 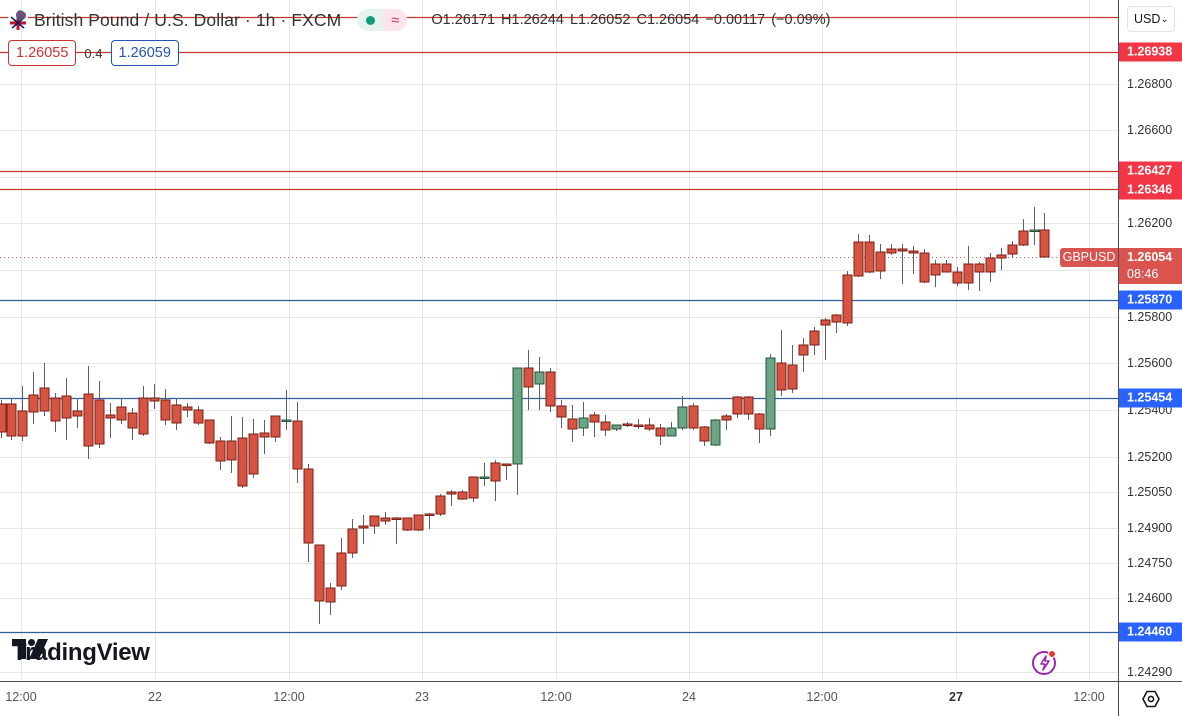 What do you see at coordinates (559, 698) in the screenshot?
I see `time-axis: 12:00 22 12:00 23 12:00 24 12:00 27 12:00` at bounding box center [559, 698].